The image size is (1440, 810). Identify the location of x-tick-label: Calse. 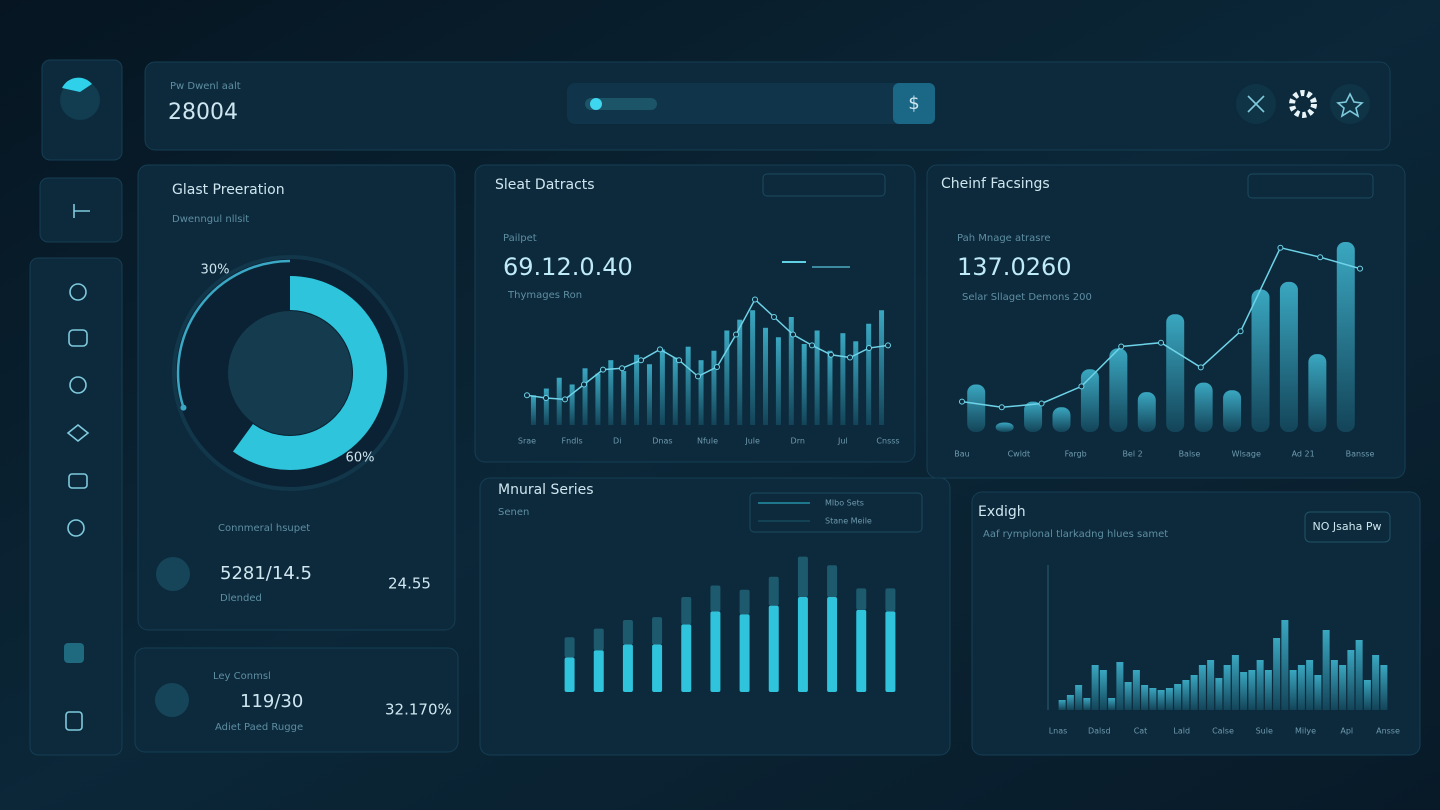
(1223, 731).